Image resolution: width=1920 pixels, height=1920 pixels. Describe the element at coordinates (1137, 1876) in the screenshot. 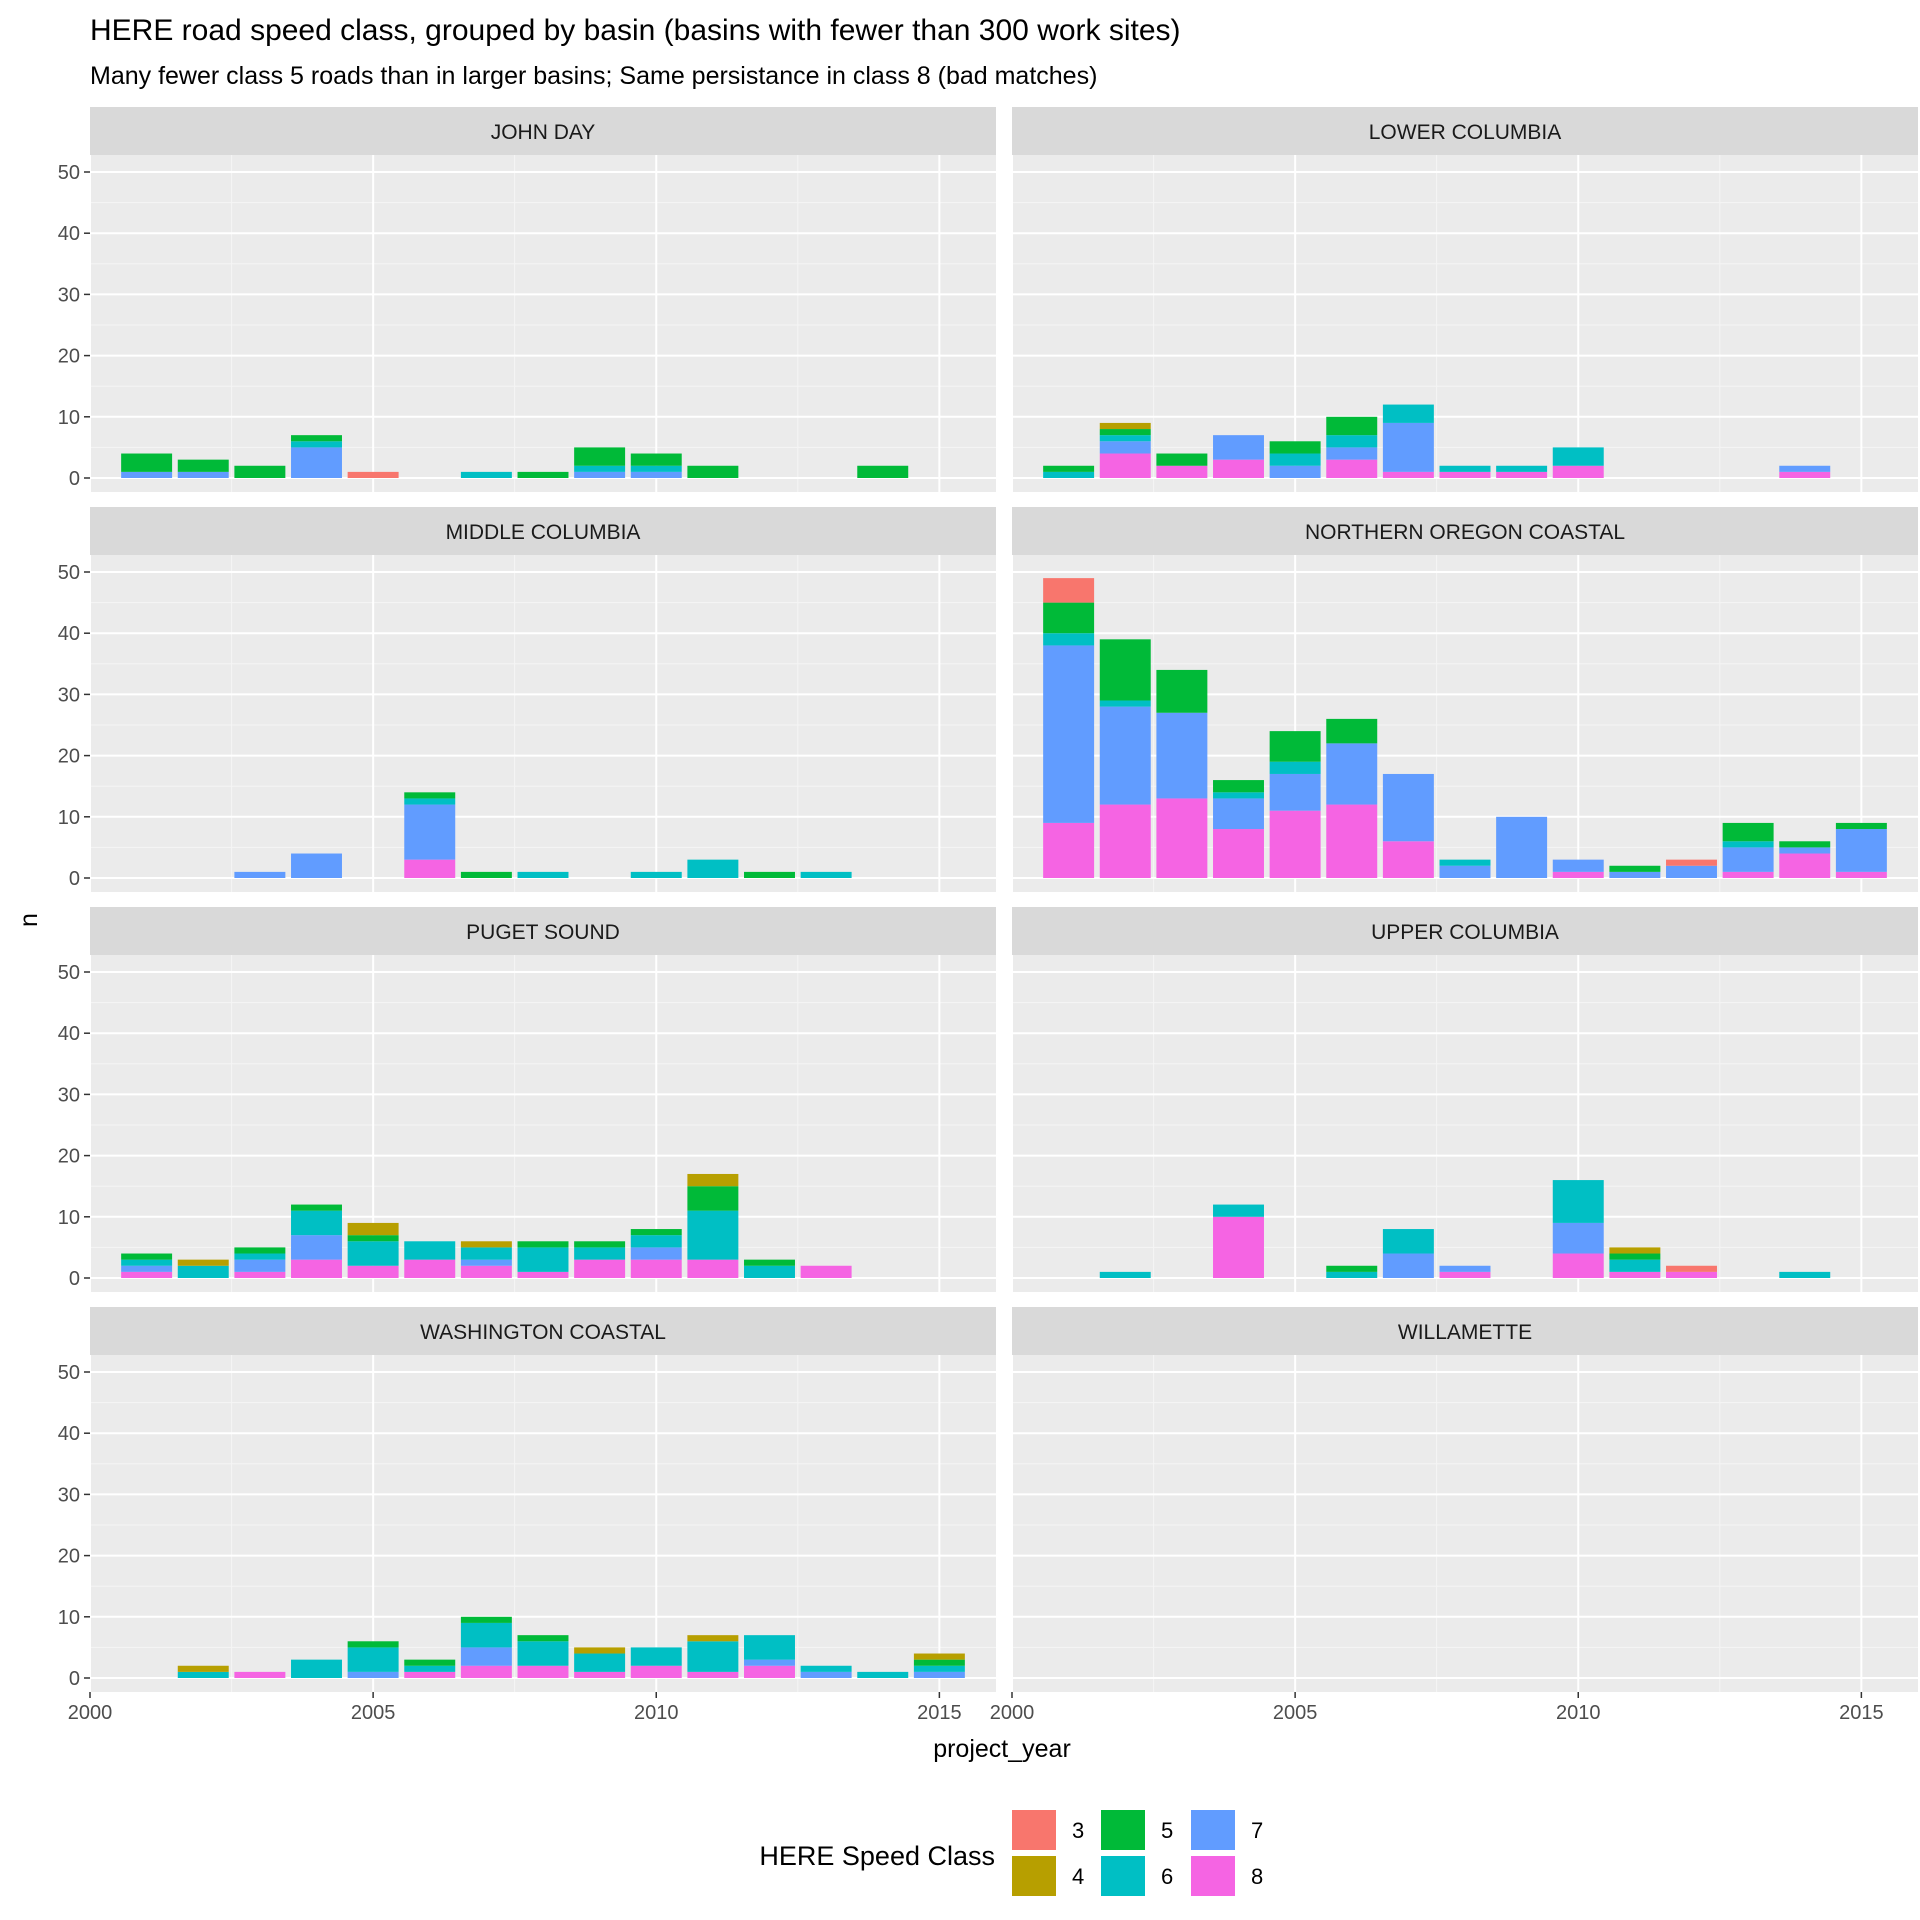

I see `legend-item-class-6: 6` at that location.